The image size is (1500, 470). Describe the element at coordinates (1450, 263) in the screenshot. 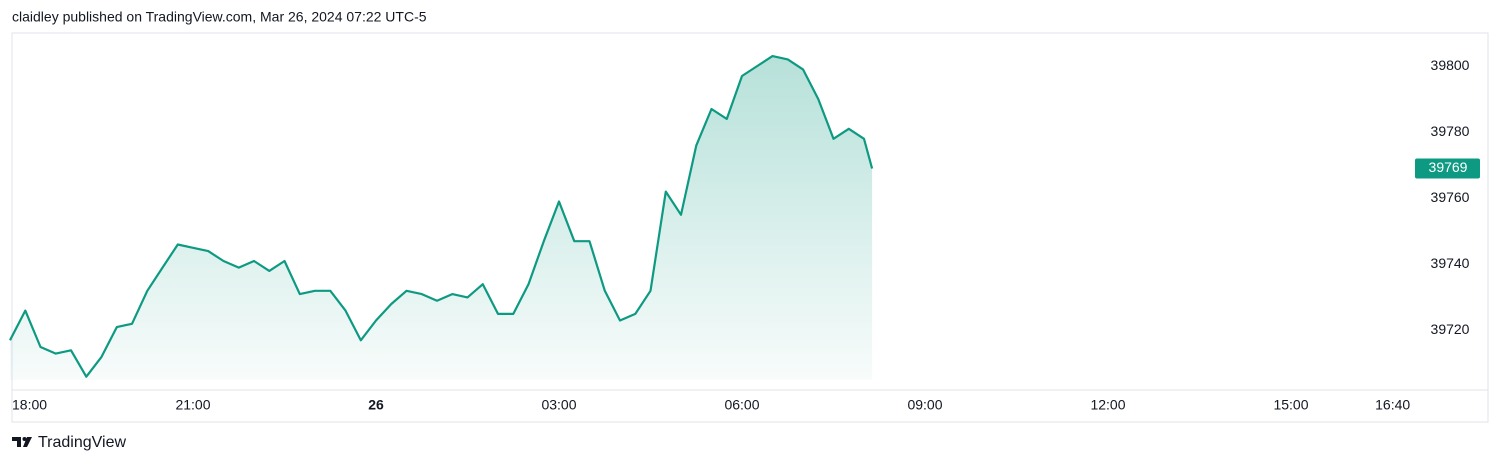

I see `y-tick-label: 39740` at that location.